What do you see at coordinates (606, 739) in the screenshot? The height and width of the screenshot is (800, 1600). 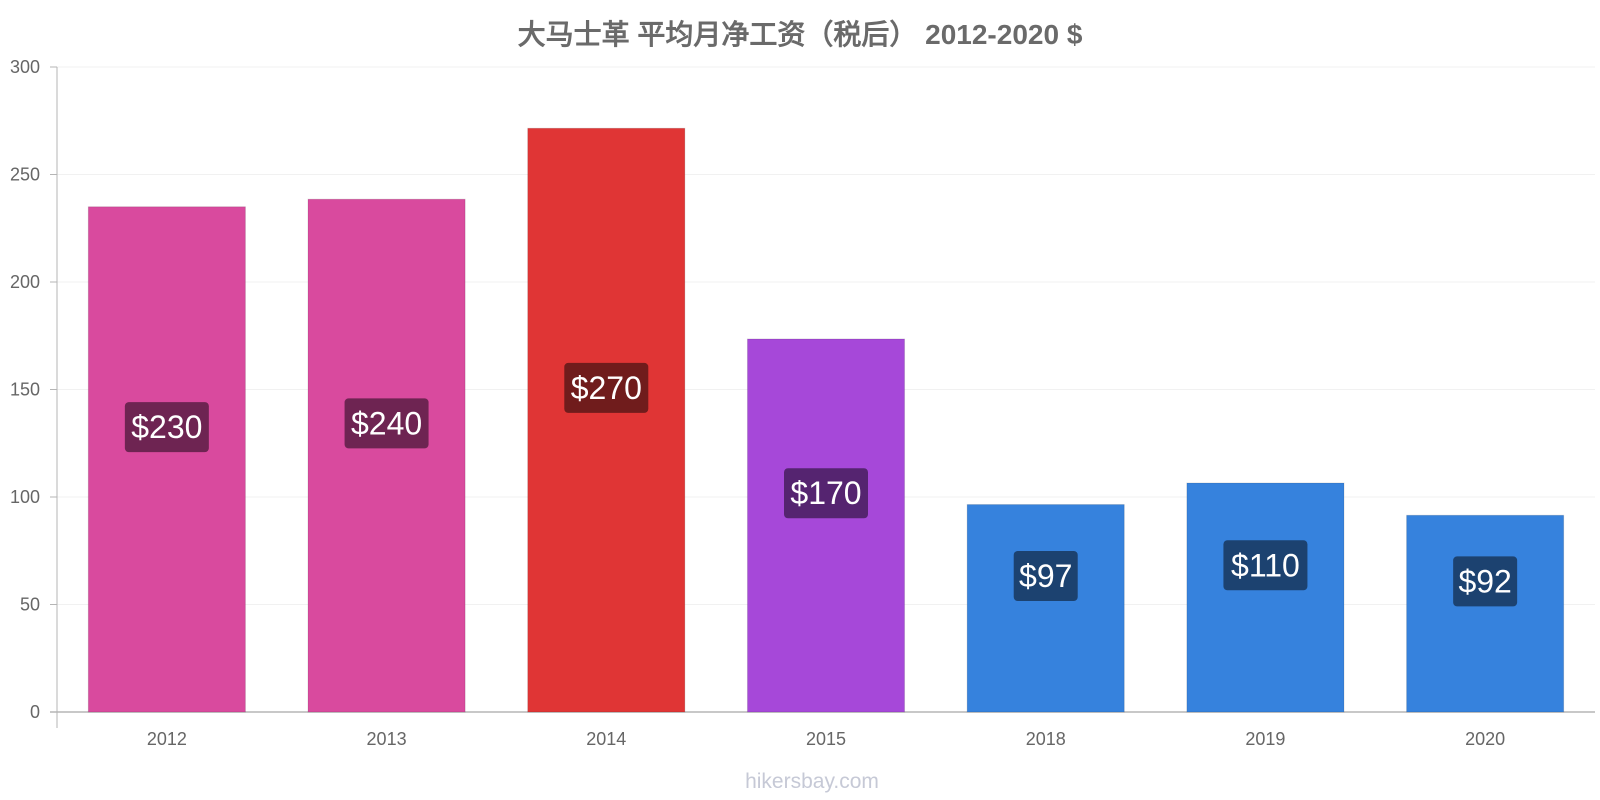 I see `x-tick-label: 2014` at bounding box center [606, 739].